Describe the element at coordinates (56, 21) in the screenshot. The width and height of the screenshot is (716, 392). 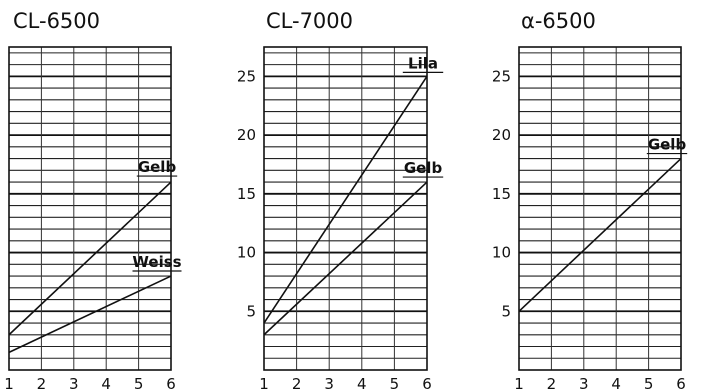
I see `chart-title: CL-6500` at that location.